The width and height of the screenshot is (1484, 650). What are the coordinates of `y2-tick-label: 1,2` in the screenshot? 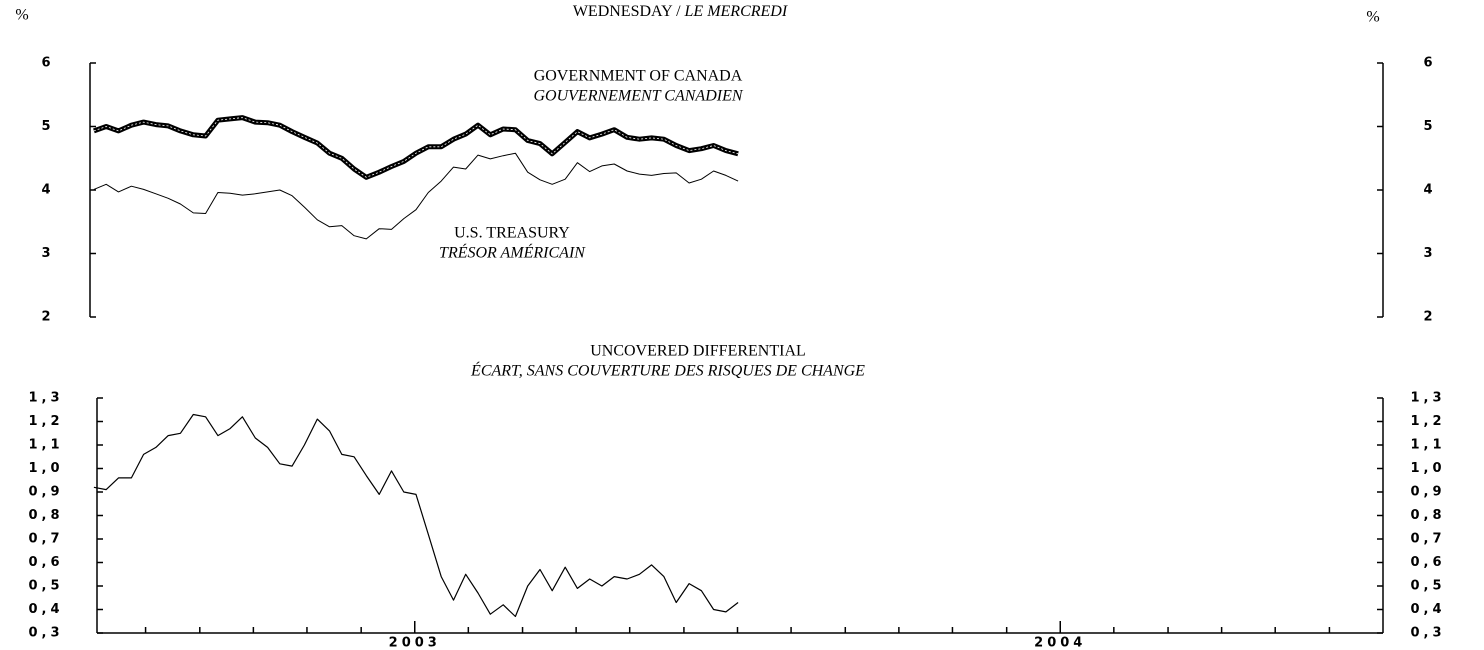 It's located at (1427, 421).